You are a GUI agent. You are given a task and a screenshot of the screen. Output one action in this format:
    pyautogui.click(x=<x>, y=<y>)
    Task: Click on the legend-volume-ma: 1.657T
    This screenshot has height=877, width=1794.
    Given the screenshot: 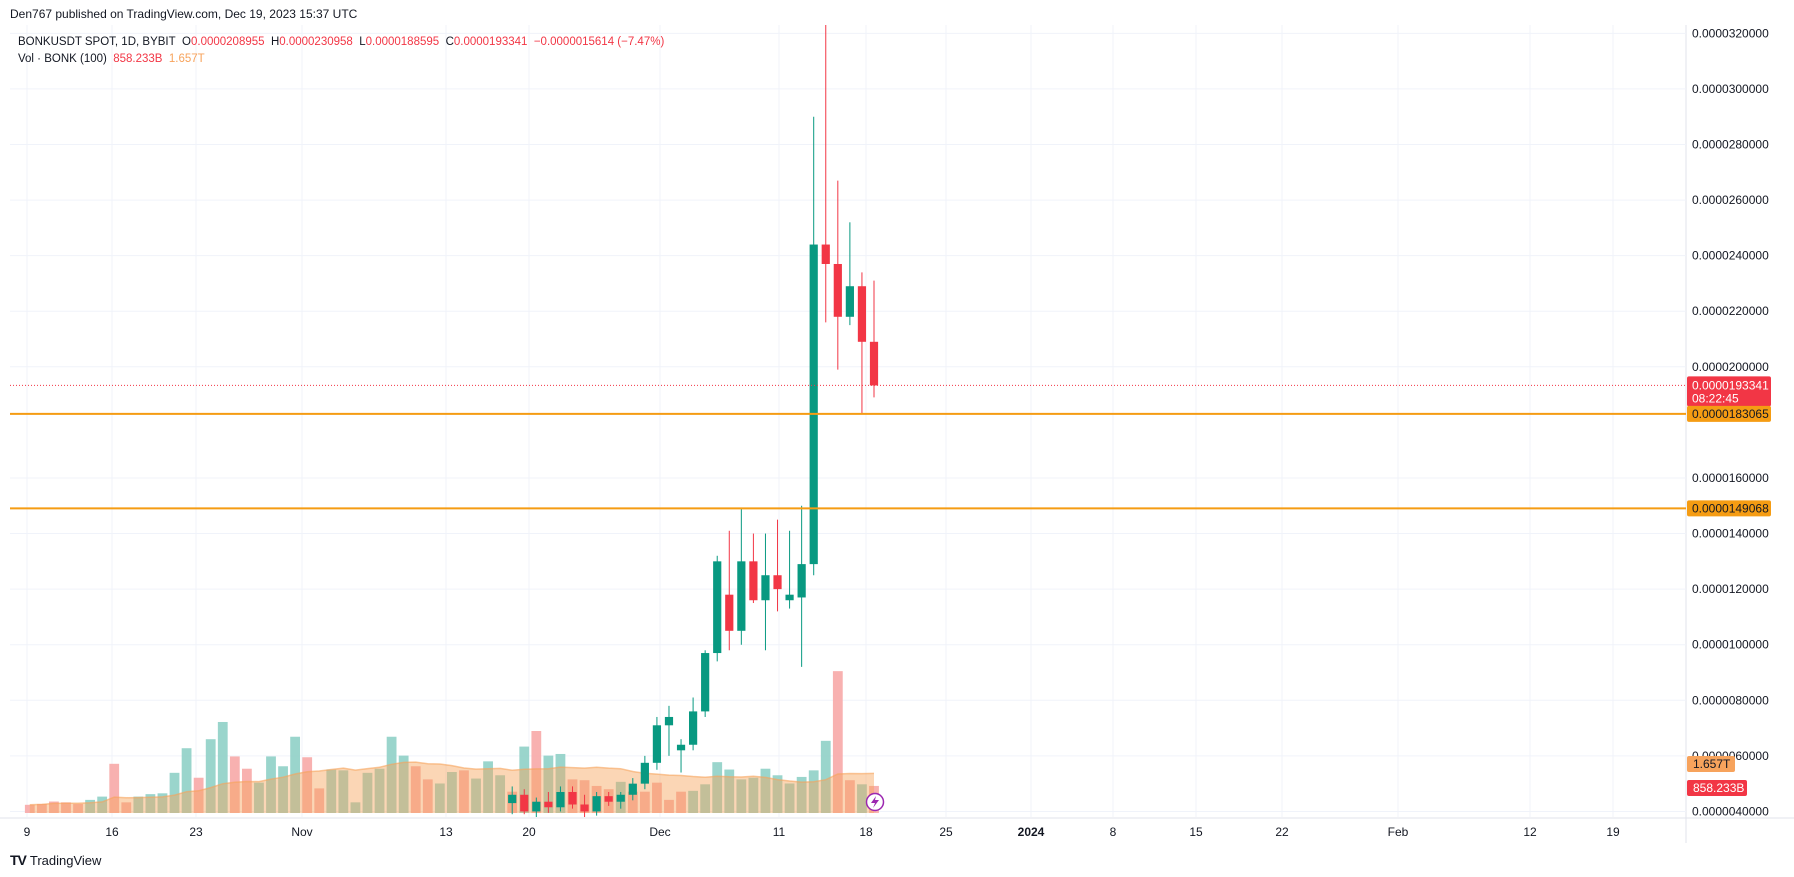 What is the action you would take?
    pyautogui.click(x=186, y=59)
    